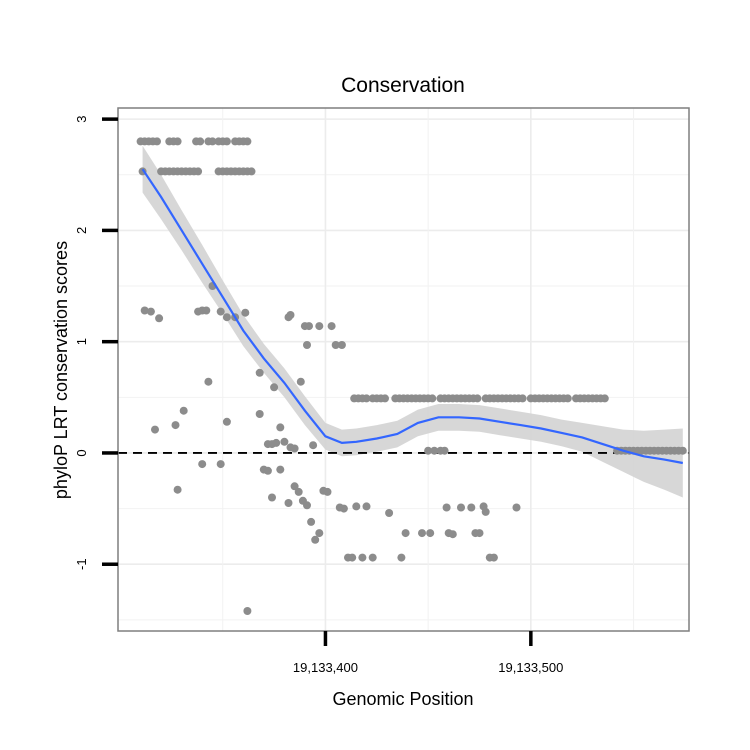 The width and height of the screenshot is (750, 750). Describe the element at coordinates (81, 118) in the screenshot. I see `y-tick-label: 3` at that location.